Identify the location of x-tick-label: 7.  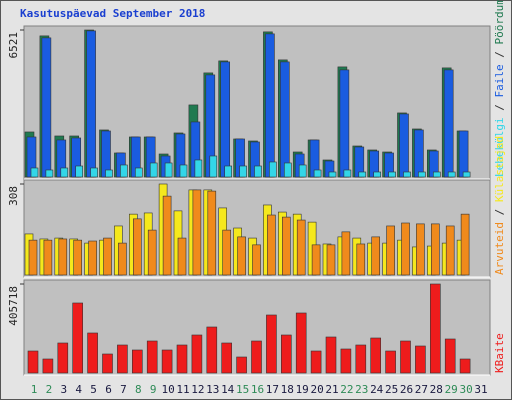
(123, 389).